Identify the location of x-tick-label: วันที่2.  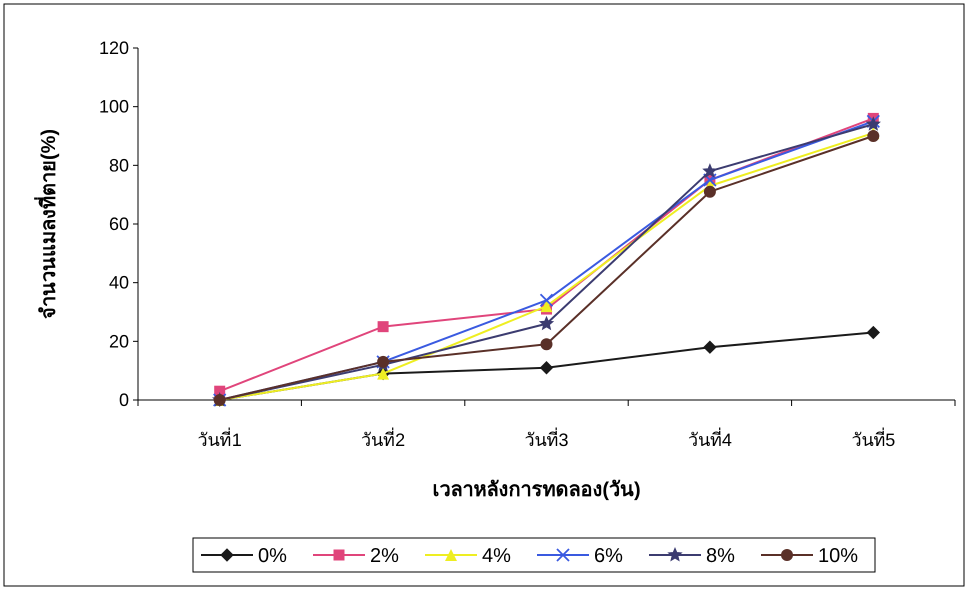
(383, 438).